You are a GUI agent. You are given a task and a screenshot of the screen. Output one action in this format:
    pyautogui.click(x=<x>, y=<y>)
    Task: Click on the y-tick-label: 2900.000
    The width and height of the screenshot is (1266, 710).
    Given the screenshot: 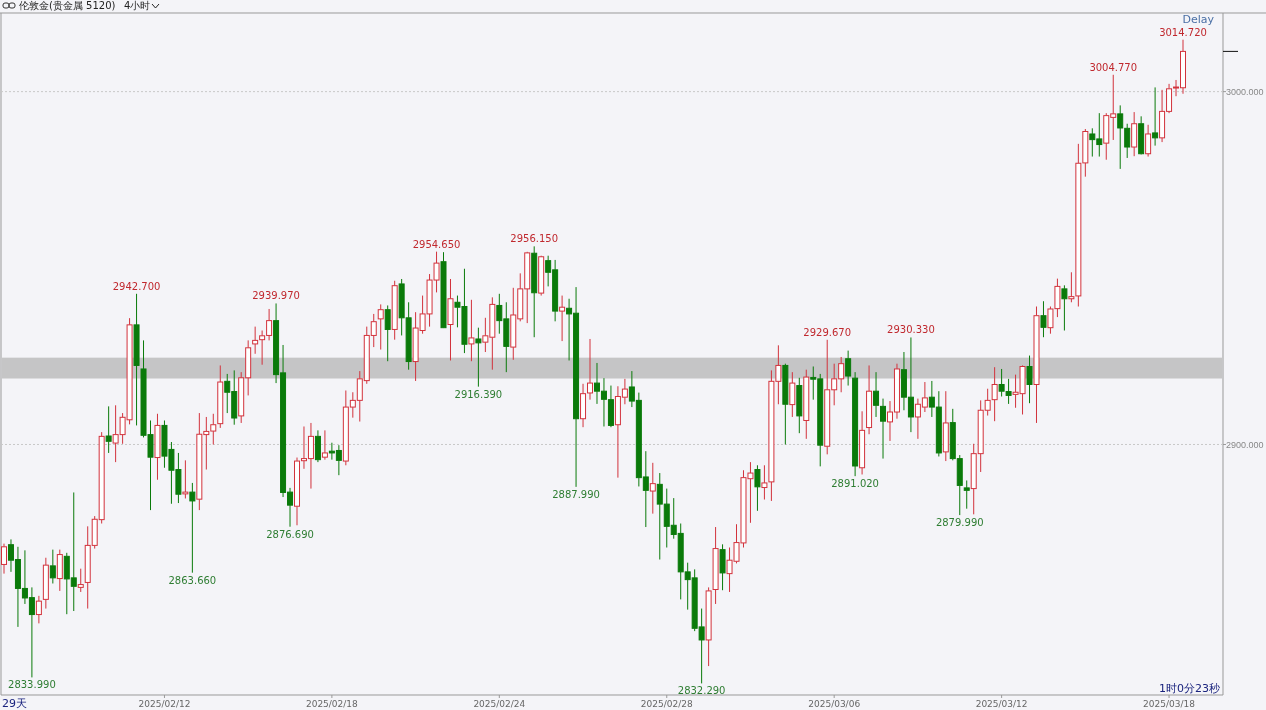 What is the action you would take?
    pyautogui.click(x=1245, y=444)
    